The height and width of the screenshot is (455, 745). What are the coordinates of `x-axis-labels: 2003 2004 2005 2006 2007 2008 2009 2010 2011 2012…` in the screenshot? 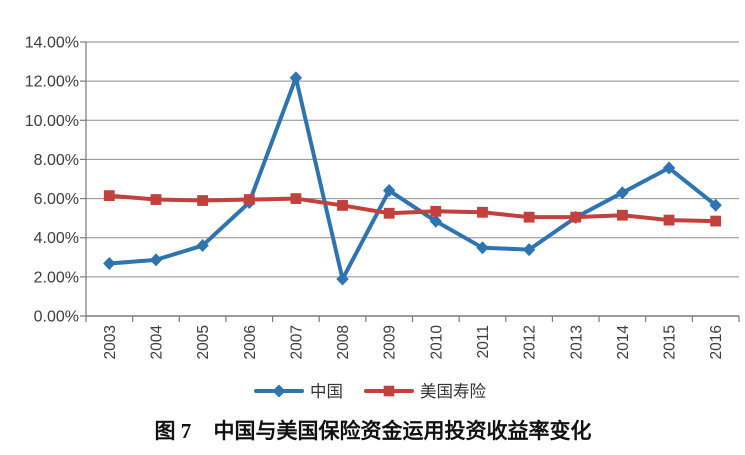 It's located at (413, 342).